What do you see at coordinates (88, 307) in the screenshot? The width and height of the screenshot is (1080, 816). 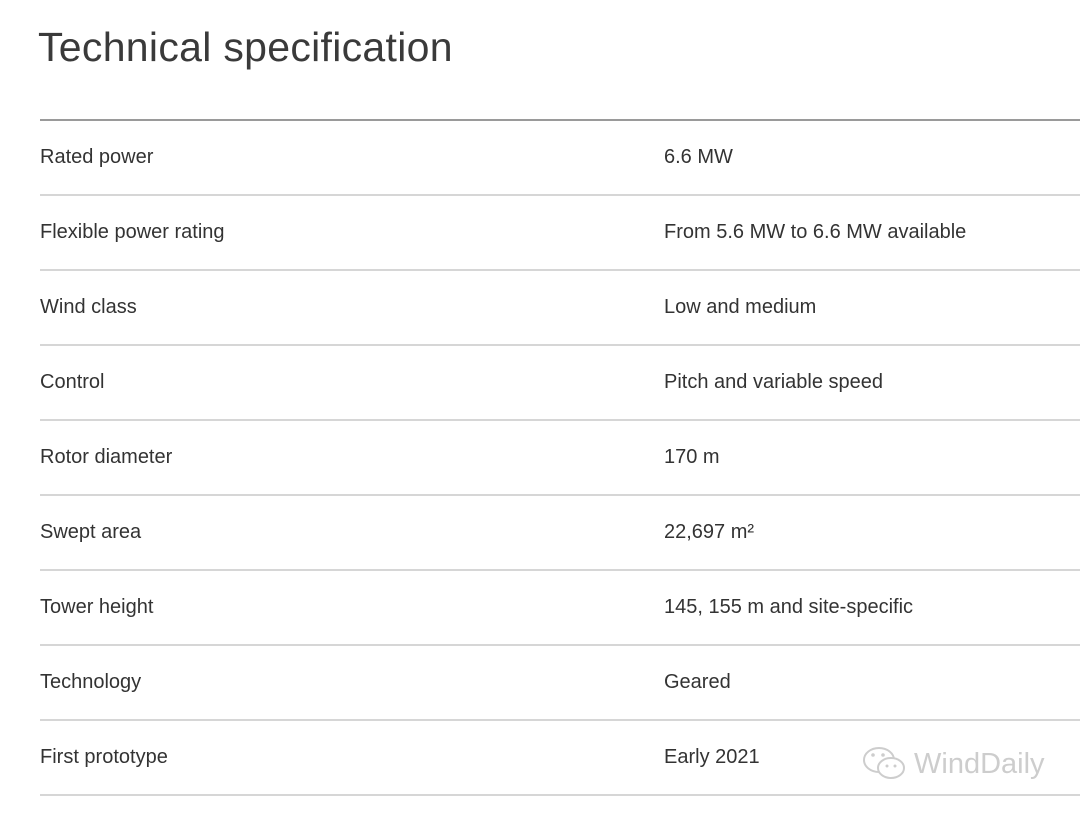 I see `spec-label: Wind class` at bounding box center [88, 307].